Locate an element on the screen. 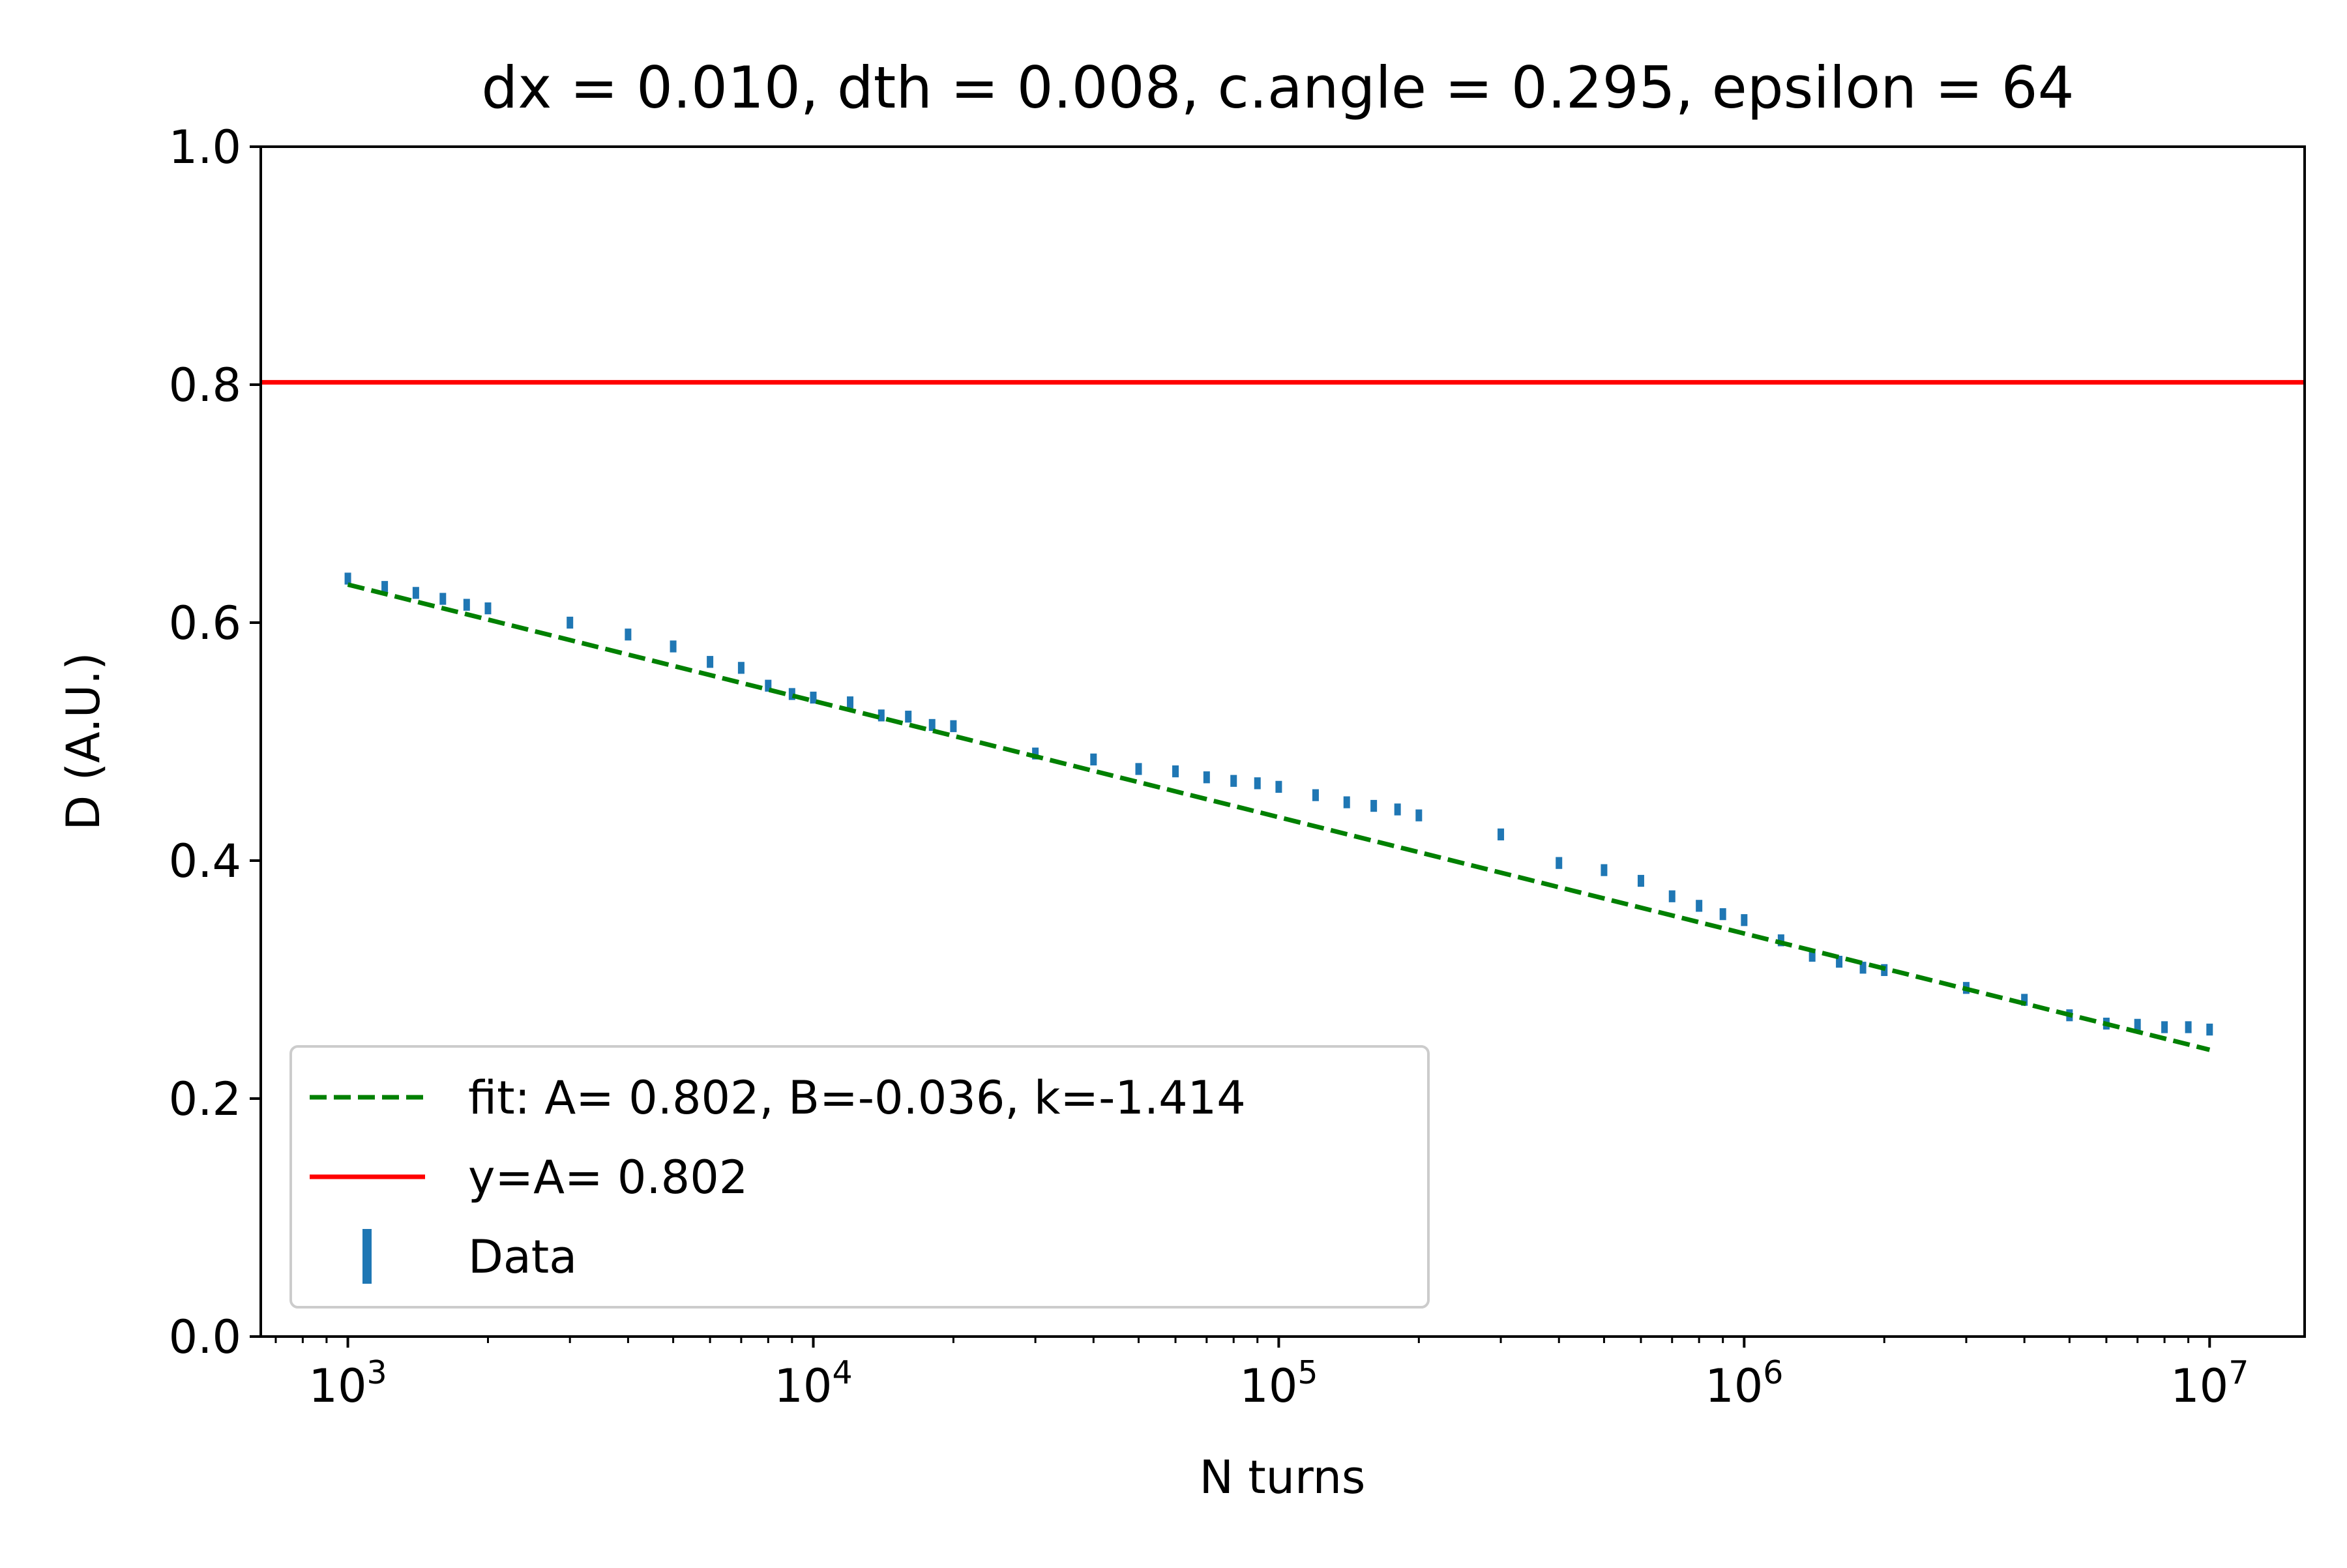 The image size is (2347, 1568). legend-box is located at coordinates (860, 1177).